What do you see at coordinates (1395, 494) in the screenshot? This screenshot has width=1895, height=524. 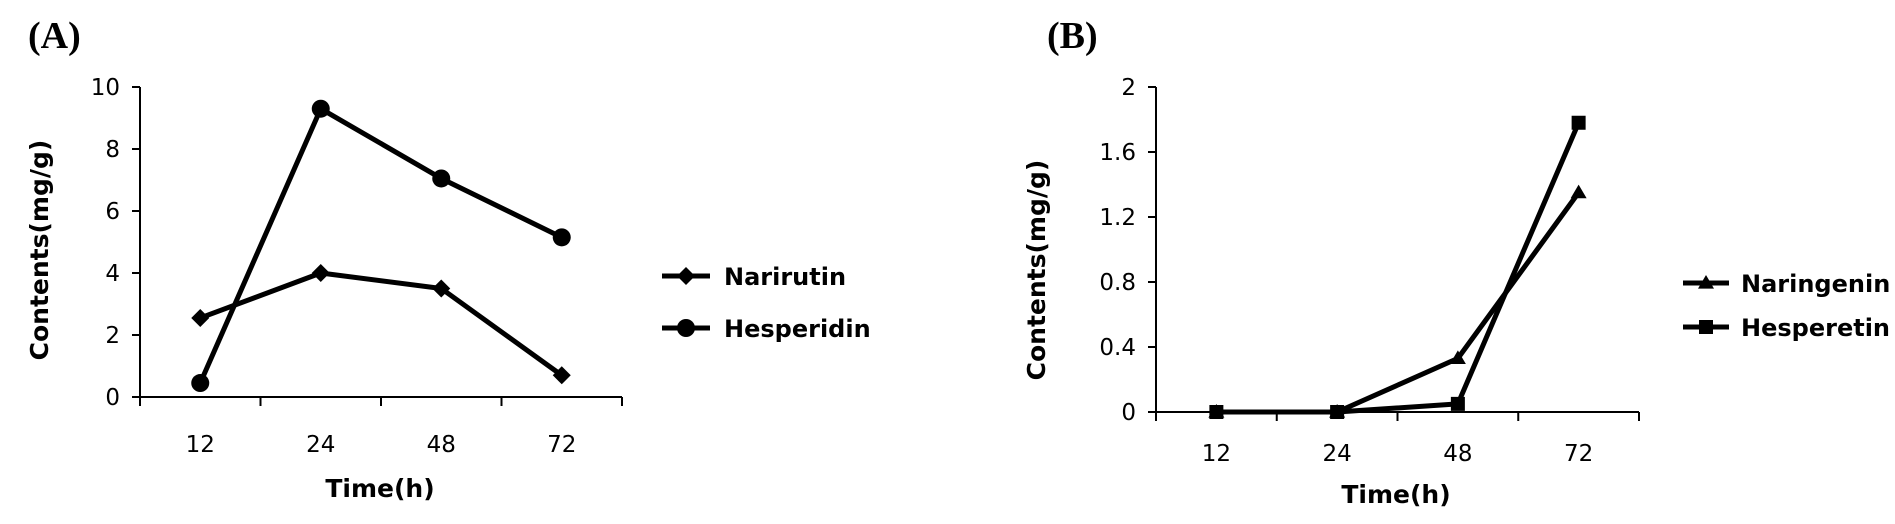 I see `x-axis-label-b: Time(h)` at bounding box center [1395, 494].